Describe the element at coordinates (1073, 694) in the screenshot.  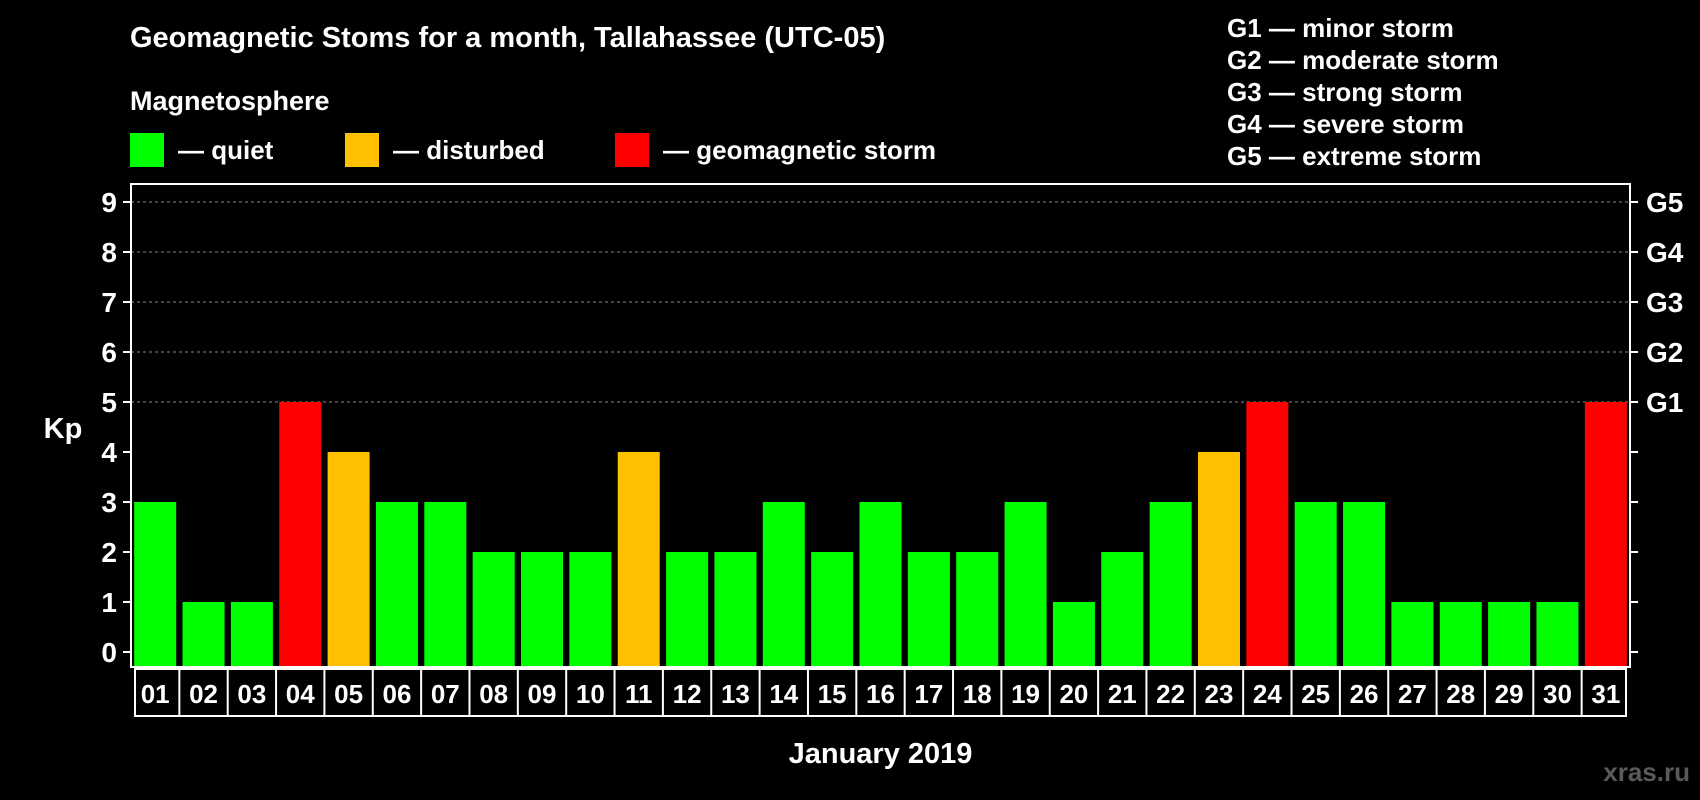
I see `x-tick-label: 20` at that location.